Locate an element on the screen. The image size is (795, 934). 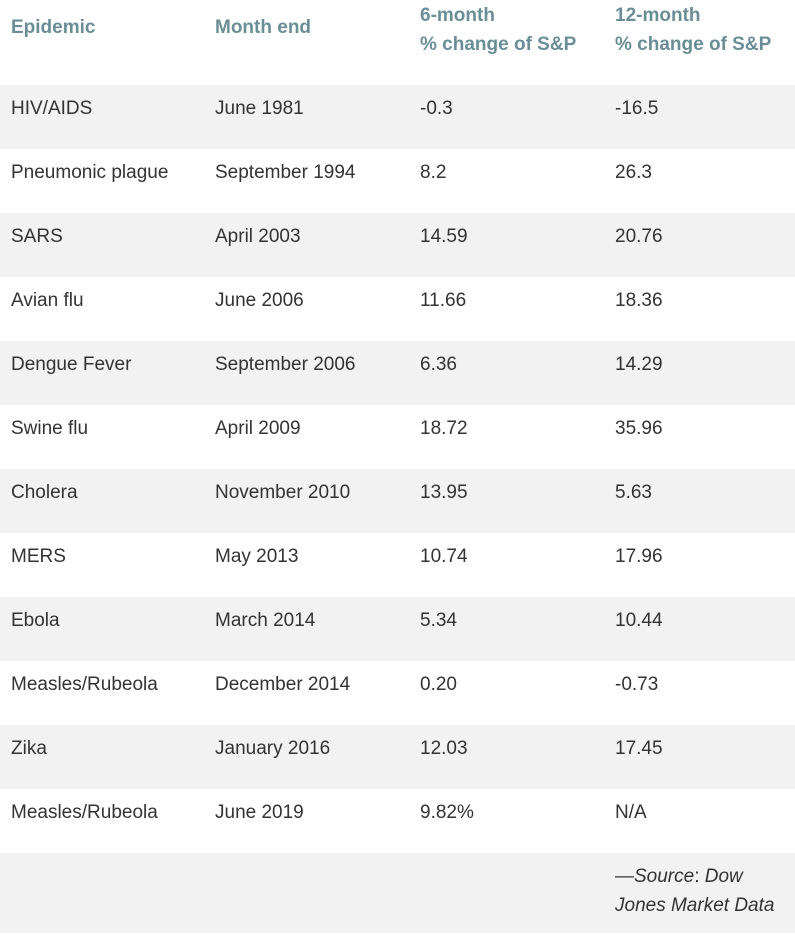
table-row: Dengue Fever September 2006 6.36 14.29 is located at coordinates (397, 373).